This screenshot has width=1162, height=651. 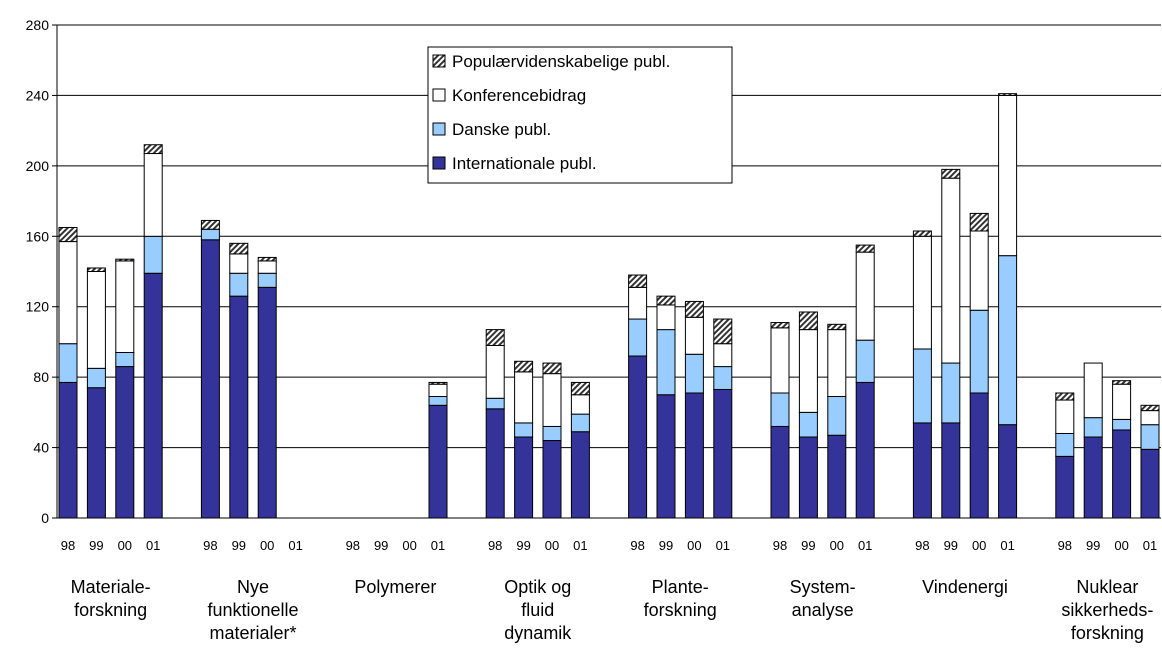 What do you see at coordinates (580, 115) in the screenshot?
I see `legend-box` at bounding box center [580, 115].